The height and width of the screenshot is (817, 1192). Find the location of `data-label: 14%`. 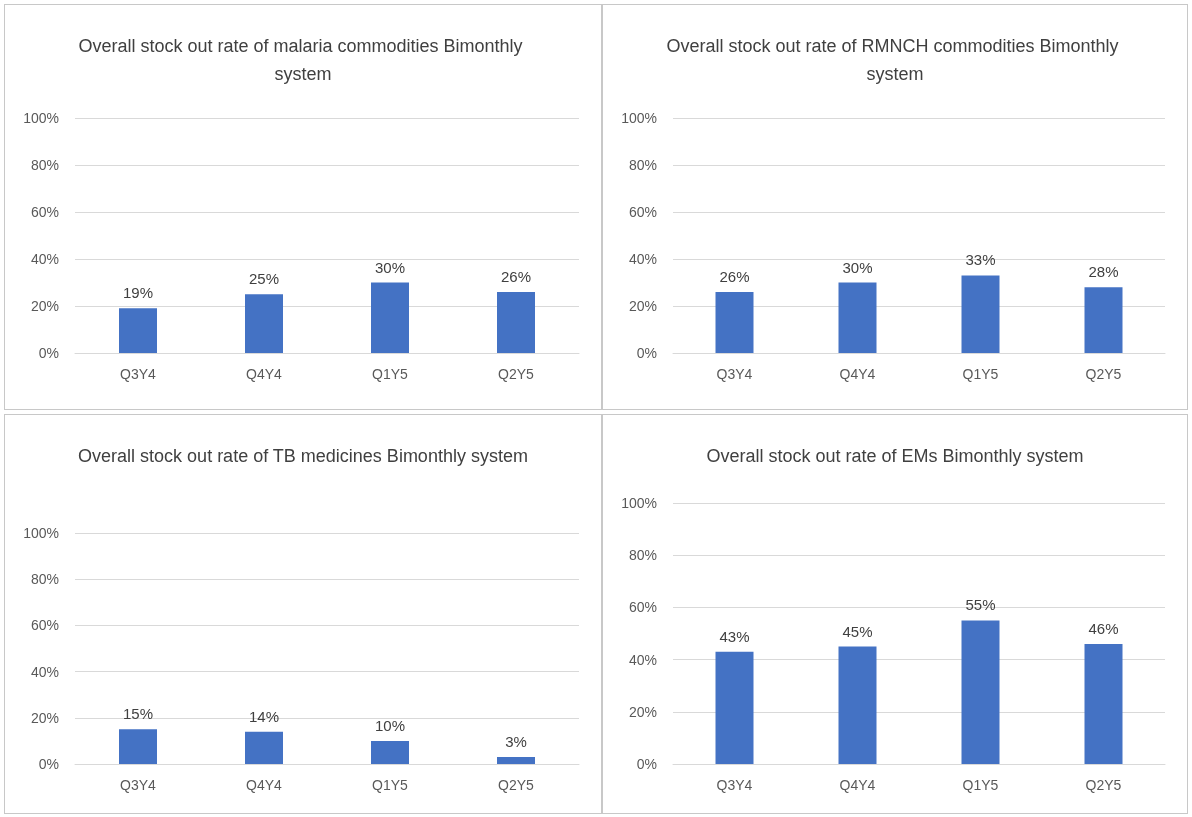

data-label: 14% is located at coordinates (264, 716).